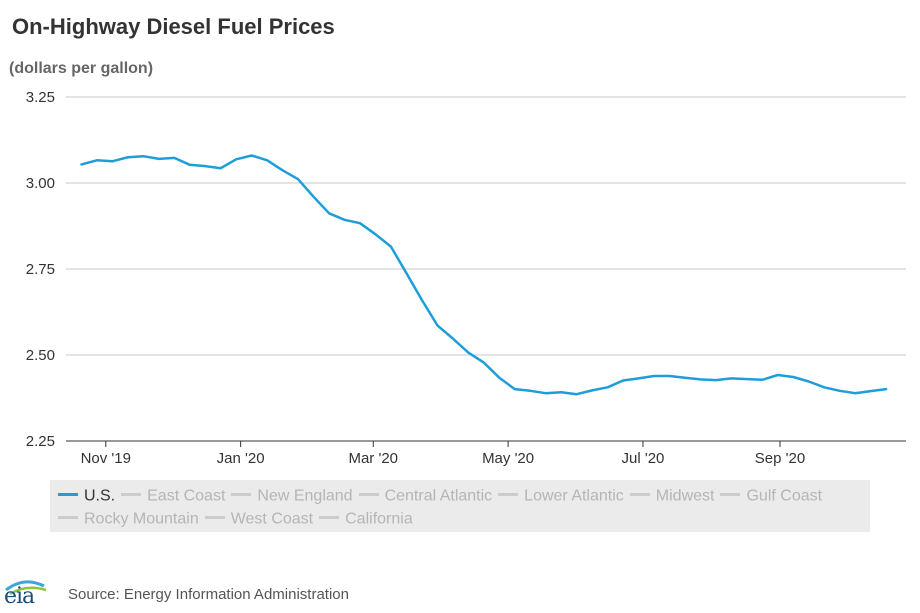  Describe the element at coordinates (40, 355) in the screenshot. I see `y-tick-label: 2.50` at that location.